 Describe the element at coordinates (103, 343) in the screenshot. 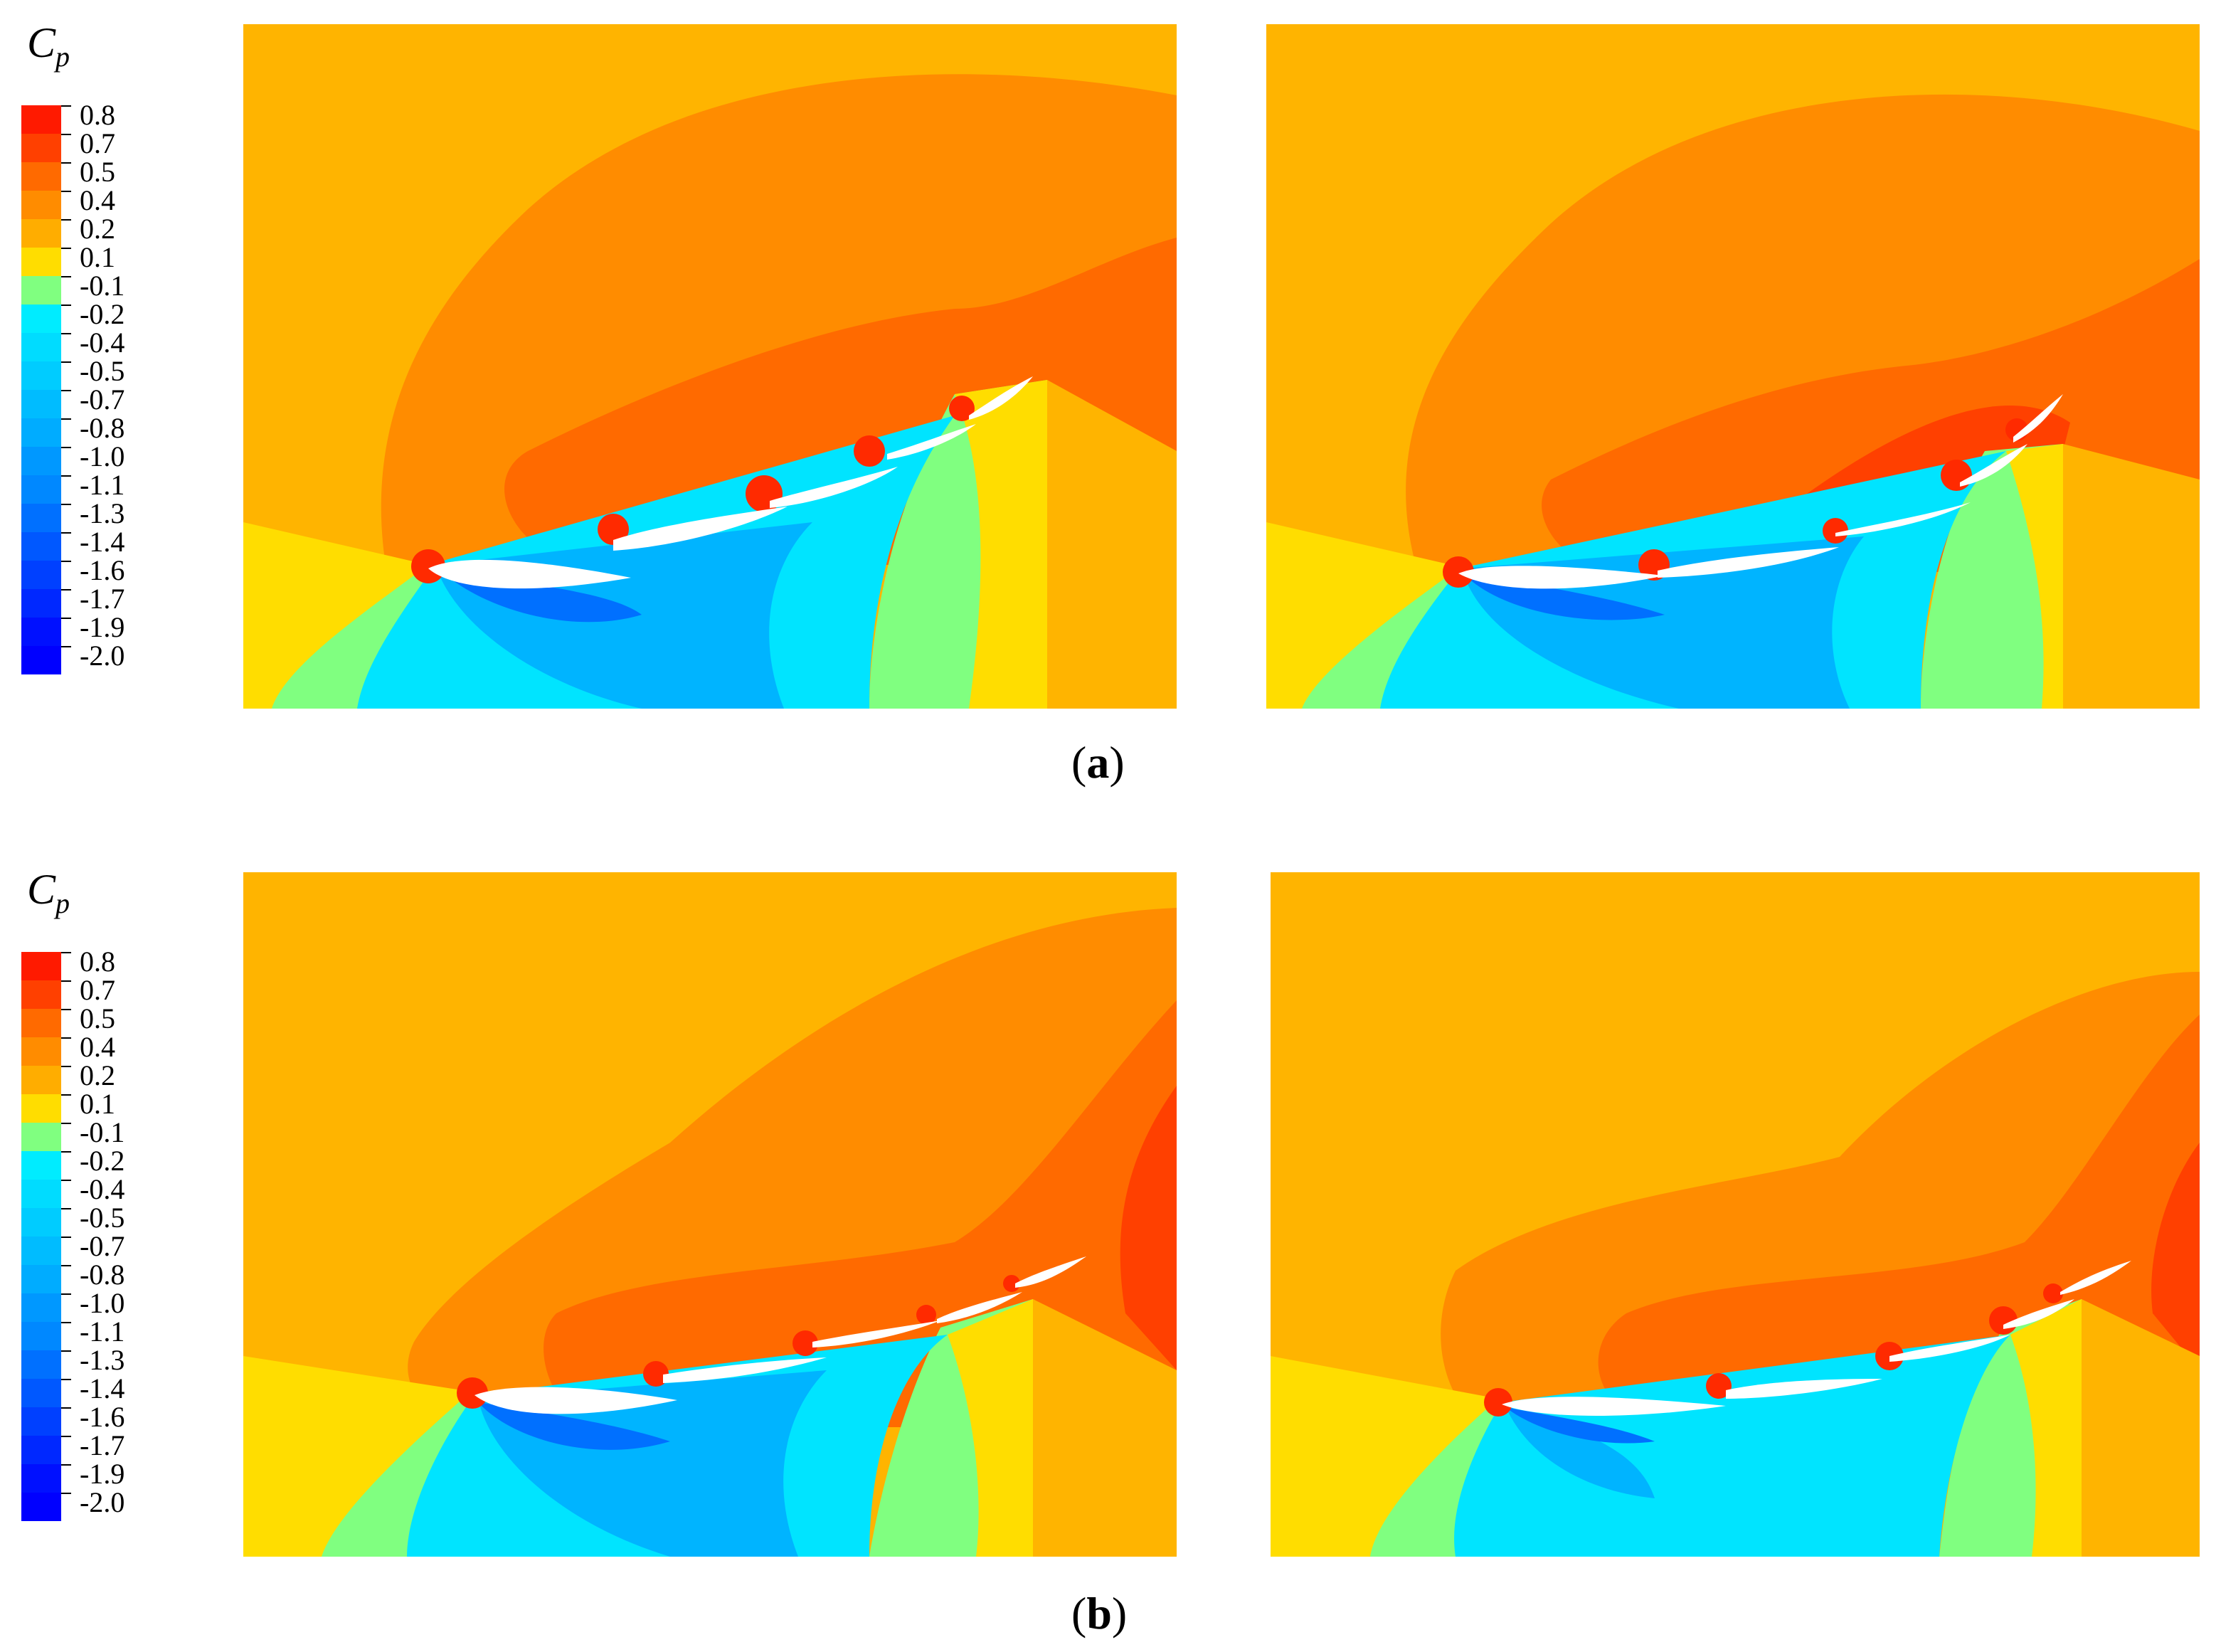

I see `colorbar-tick-label: -0.4` at that location.